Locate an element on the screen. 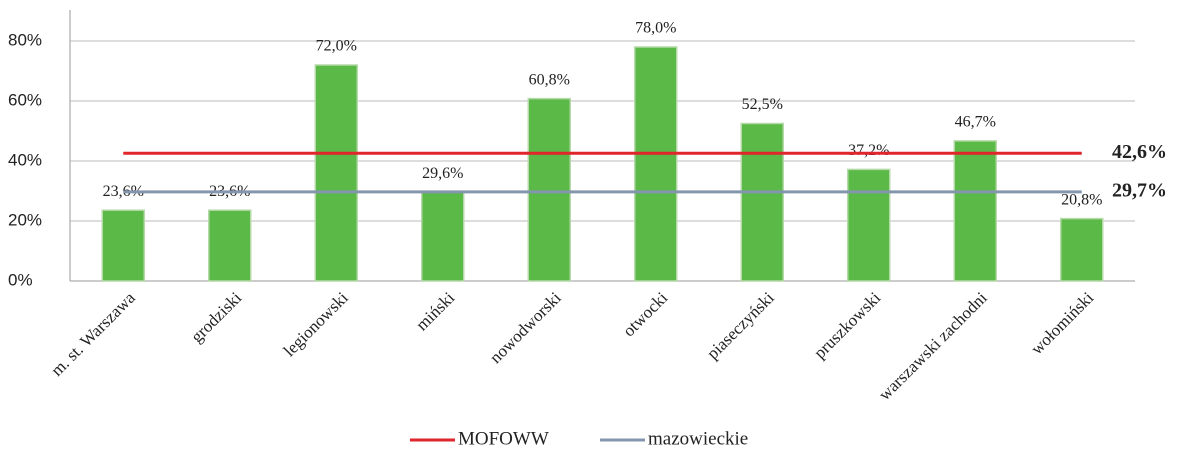  x-tick-label: wołomiński is located at coordinates (1062, 323).